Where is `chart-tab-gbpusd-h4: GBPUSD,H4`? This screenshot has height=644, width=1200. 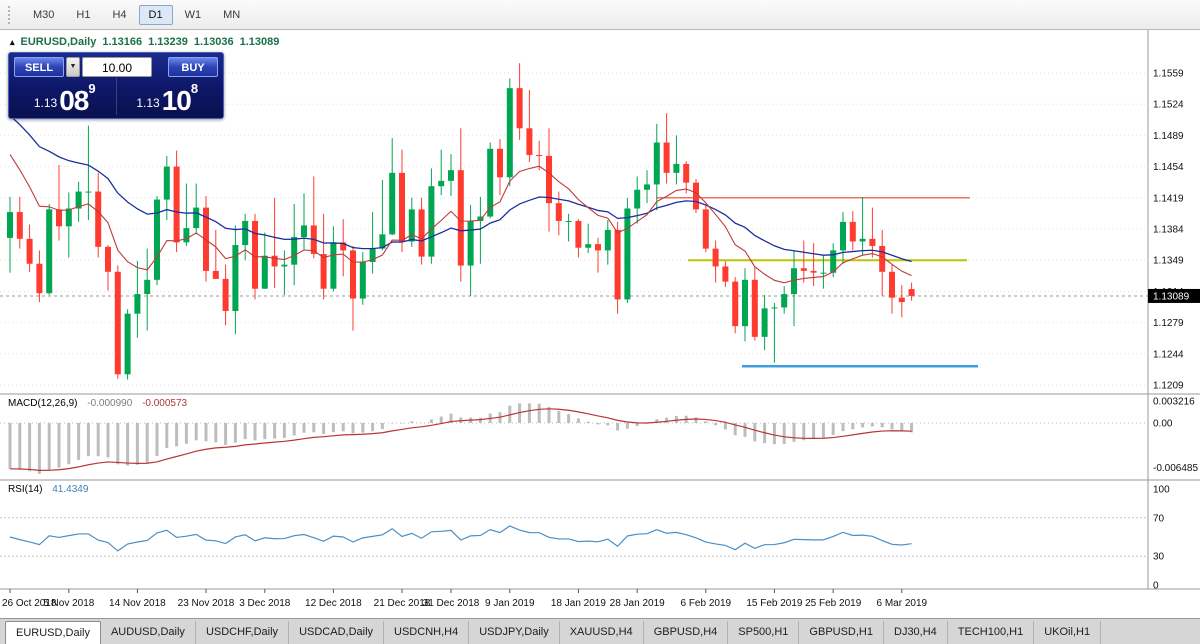
chart-tab-gbpusd-h4: GBPUSD,H4 is located at coordinates (686, 632).